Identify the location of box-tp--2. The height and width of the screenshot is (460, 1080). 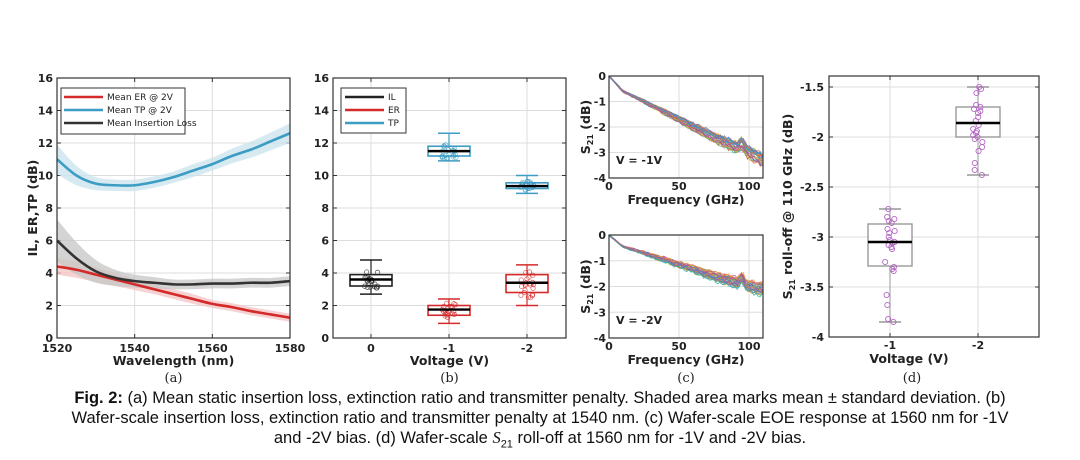
(527, 184).